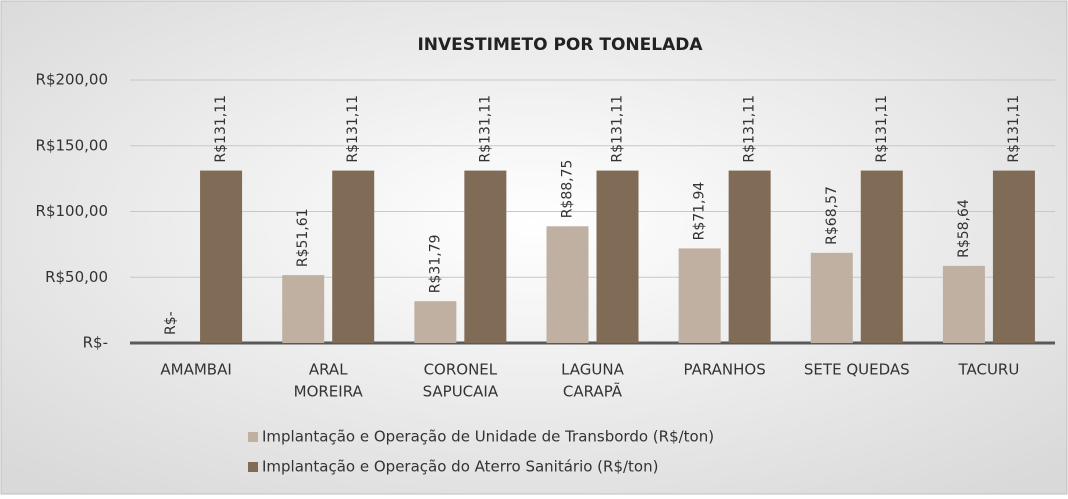  Describe the element at coordinates (832, 215) in the screenshot. I see `data-label: R$68,57` at that location.